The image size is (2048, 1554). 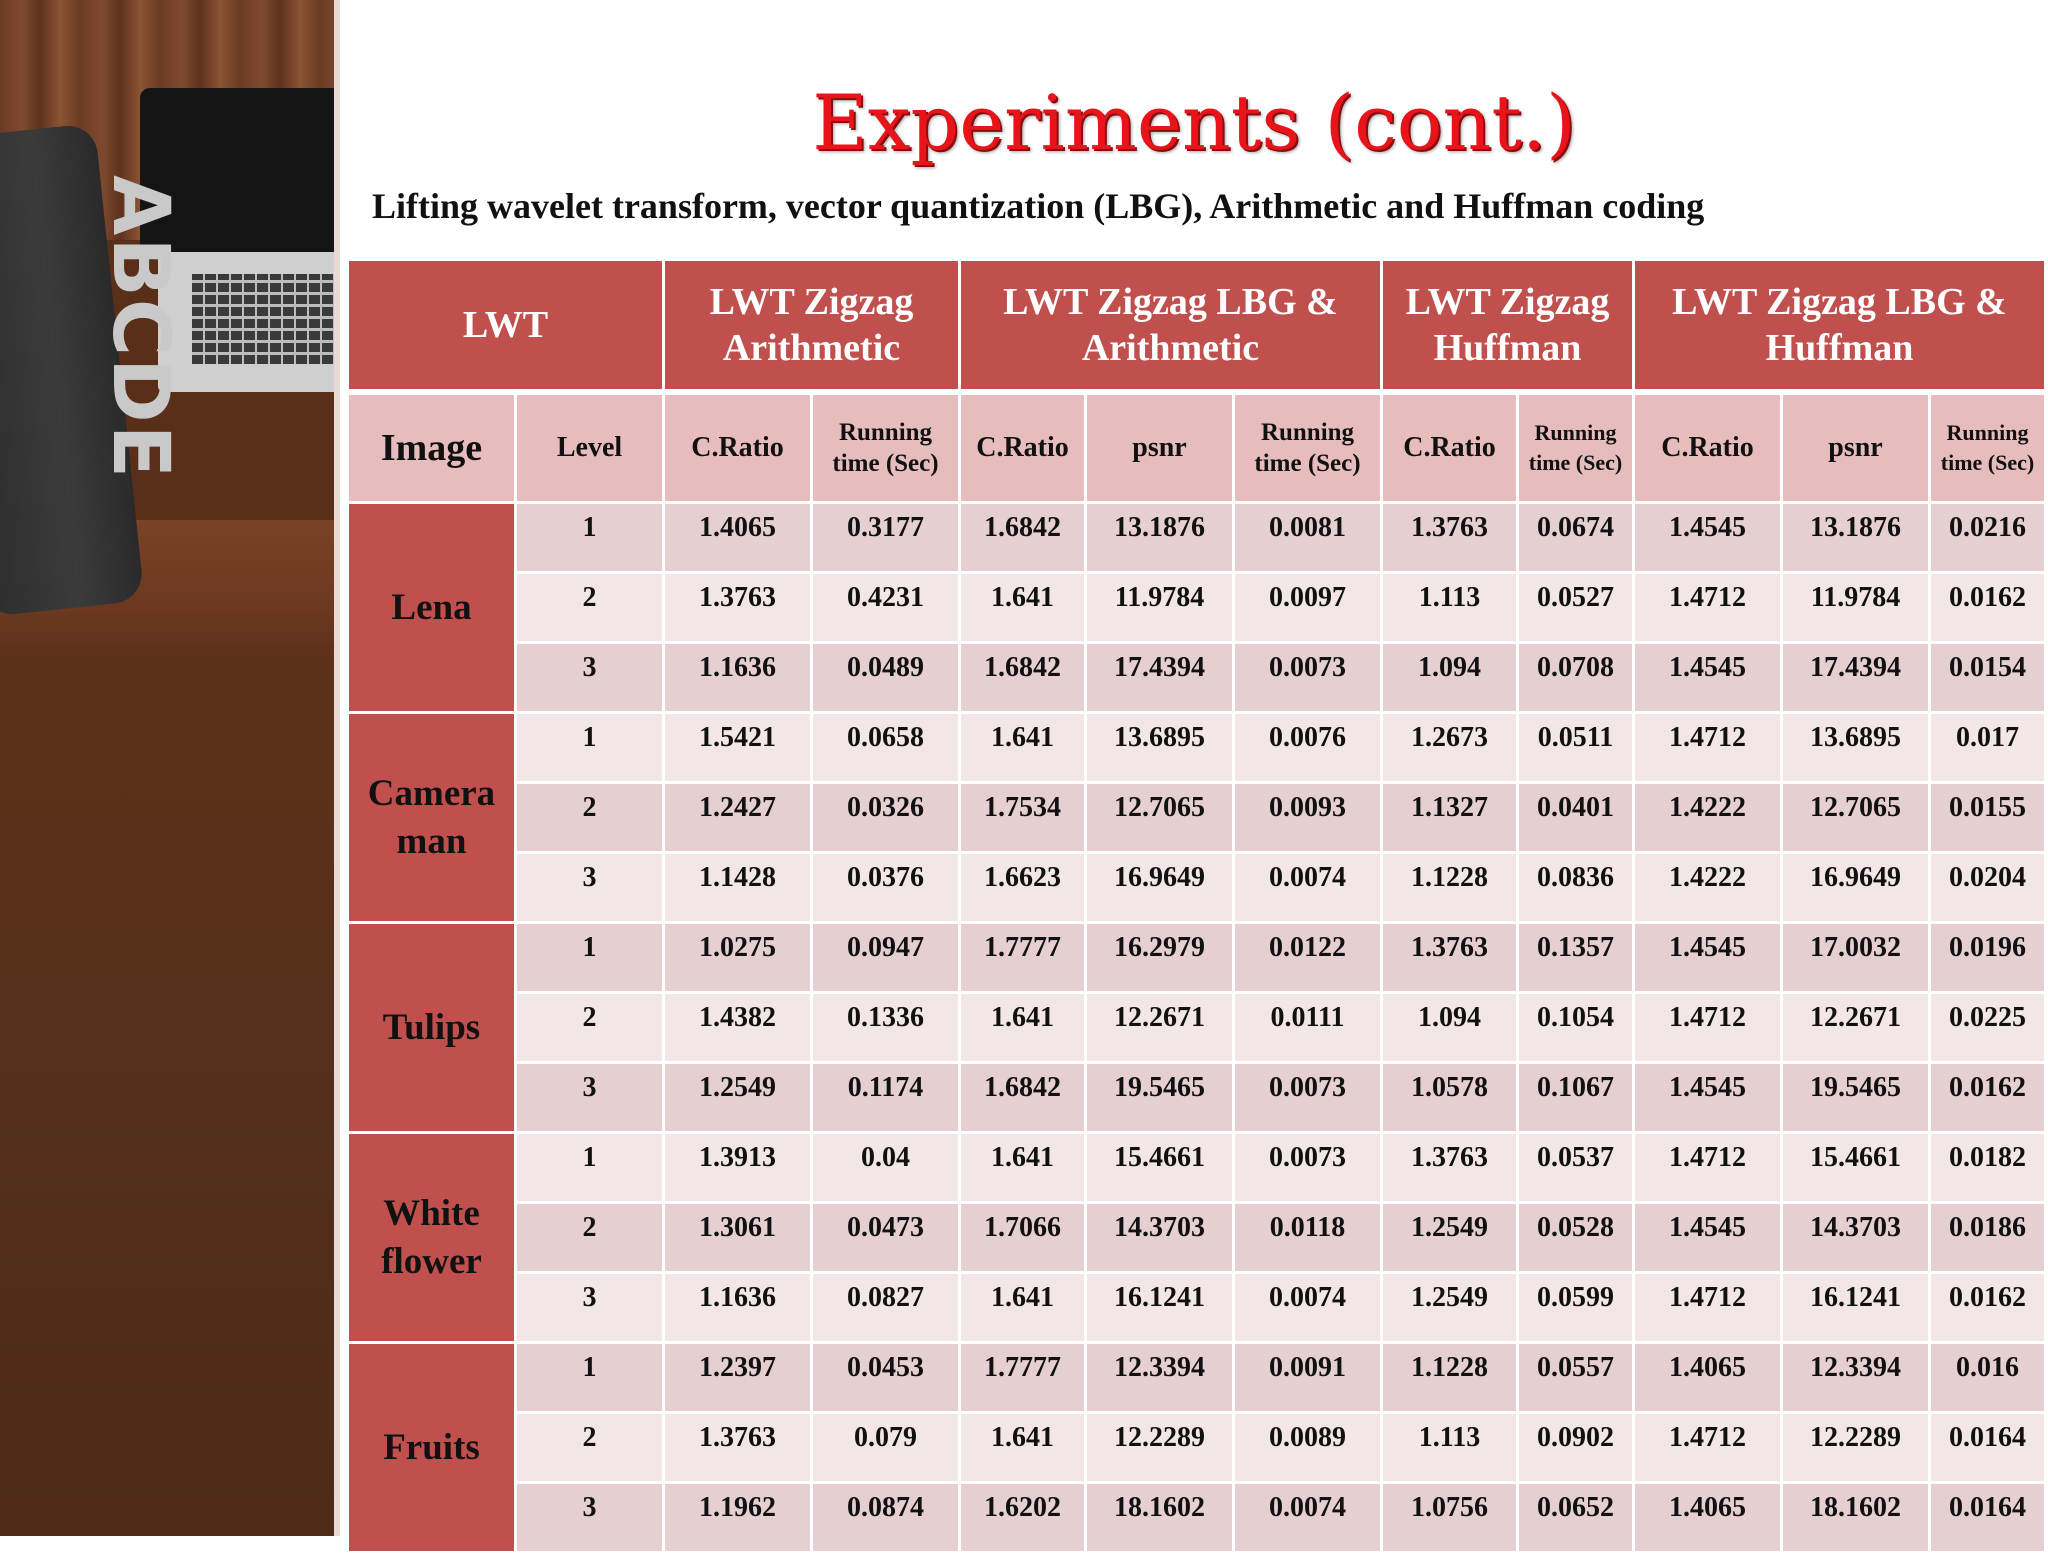 I want to click on laptop-screen, so click(x=240, y=173).